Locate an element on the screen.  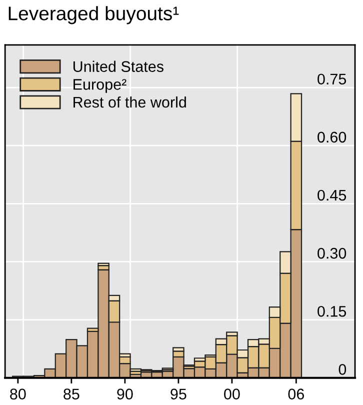
x-tick-label: 00 is located at coordinates (232, 394).